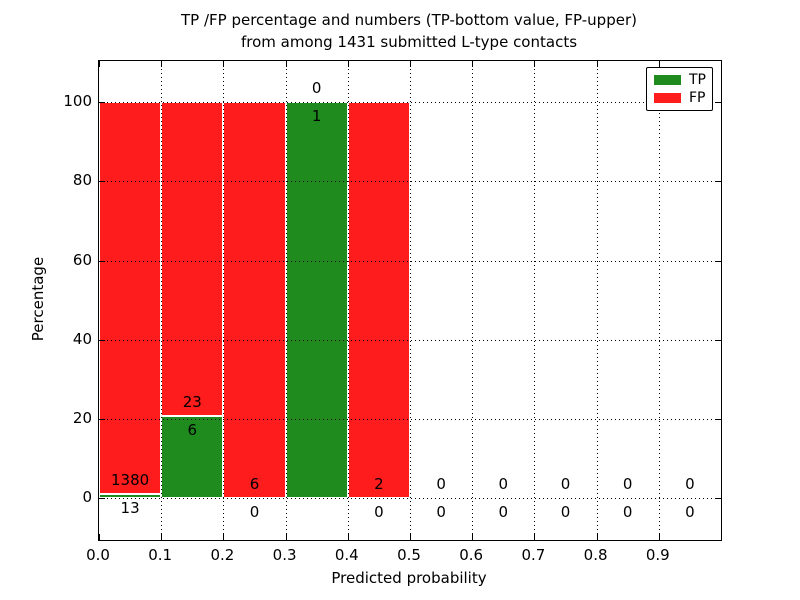 The height and width of the screenshot is (600, 800). What do you see at coordinates (192, 402) in the screenshot?
I see `fp-count-label: 23` at bounding box center [192, 402].